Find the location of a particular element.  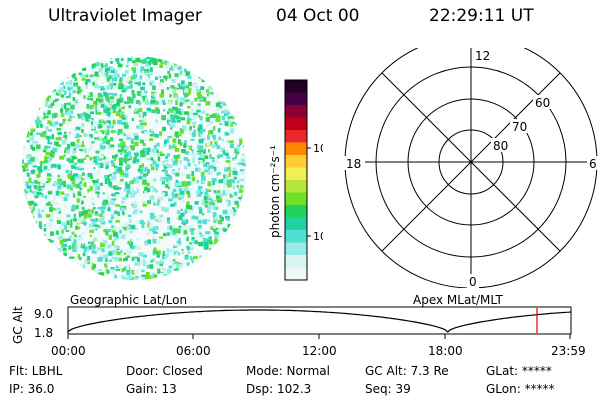

colorbar-frame is located at coordinates (296, 180).